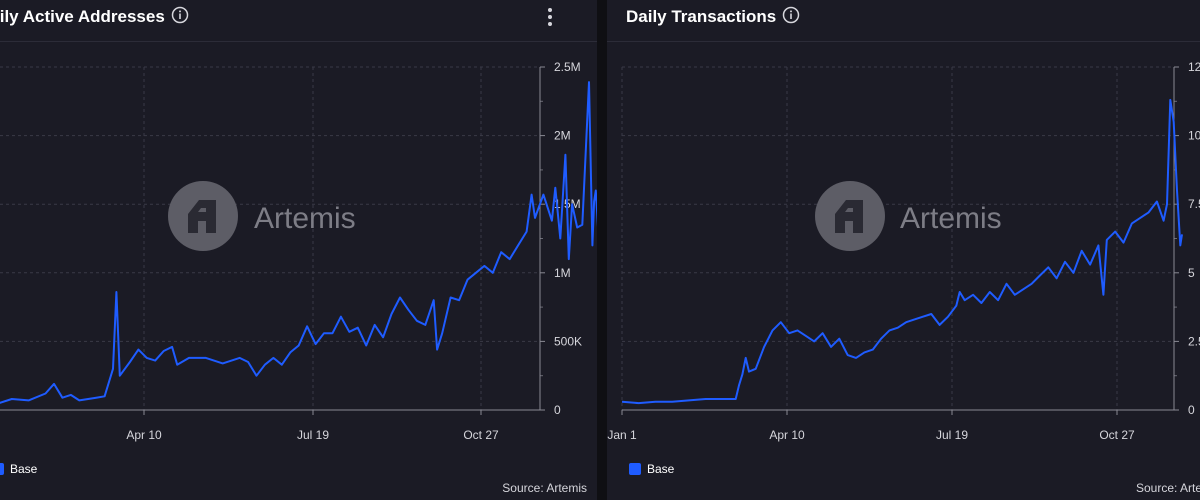 This screenshot has height=500, width=1200. I want to click on more-options-icon, so click(550, 19).